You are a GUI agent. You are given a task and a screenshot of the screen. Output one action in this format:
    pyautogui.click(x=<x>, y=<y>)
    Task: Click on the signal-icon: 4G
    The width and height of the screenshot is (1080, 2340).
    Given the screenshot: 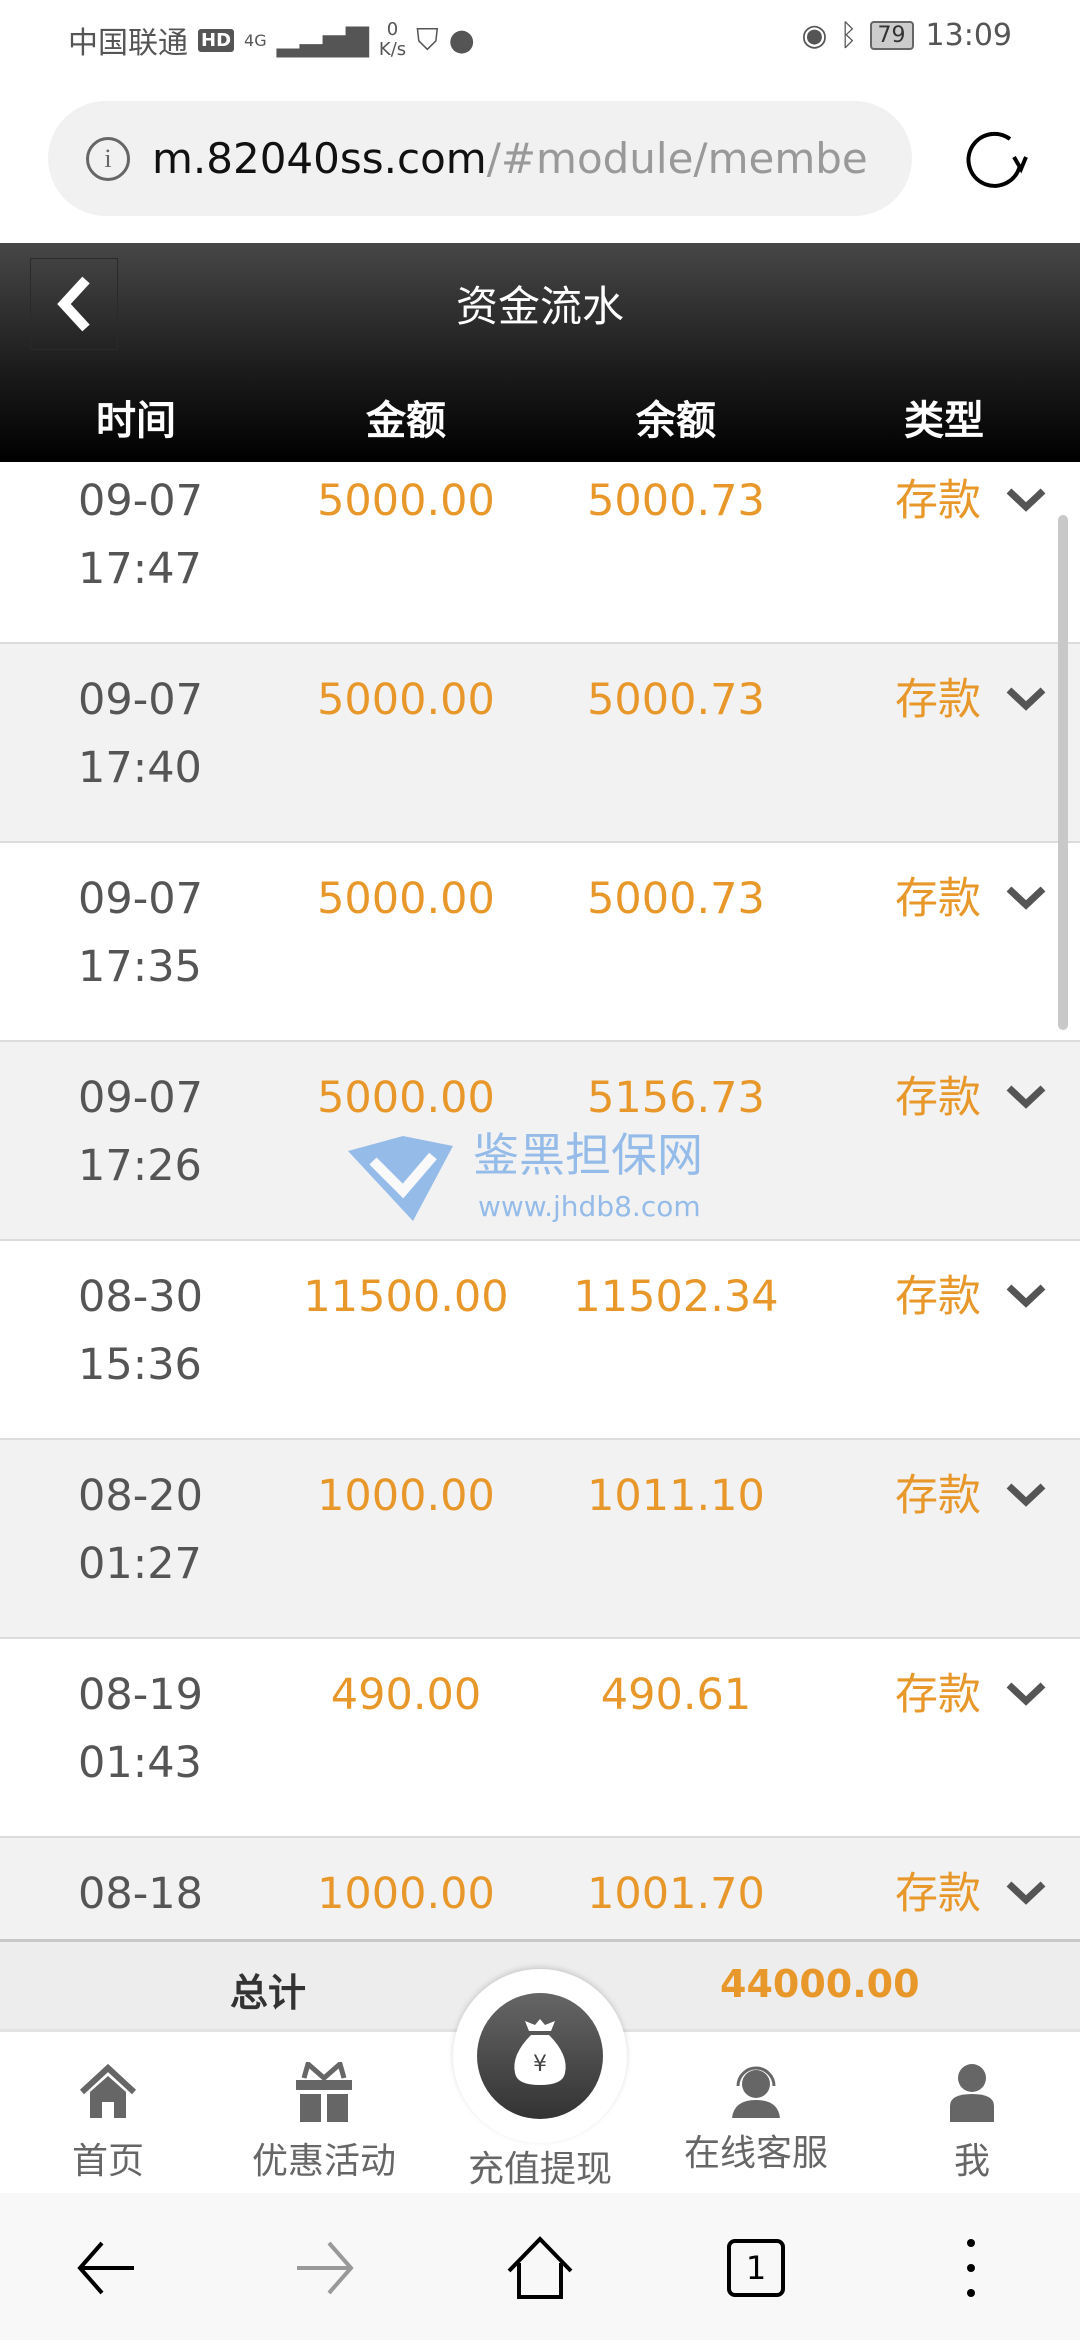 What is the action you would take?
    pyautogui.click(x=255, y=40)
    